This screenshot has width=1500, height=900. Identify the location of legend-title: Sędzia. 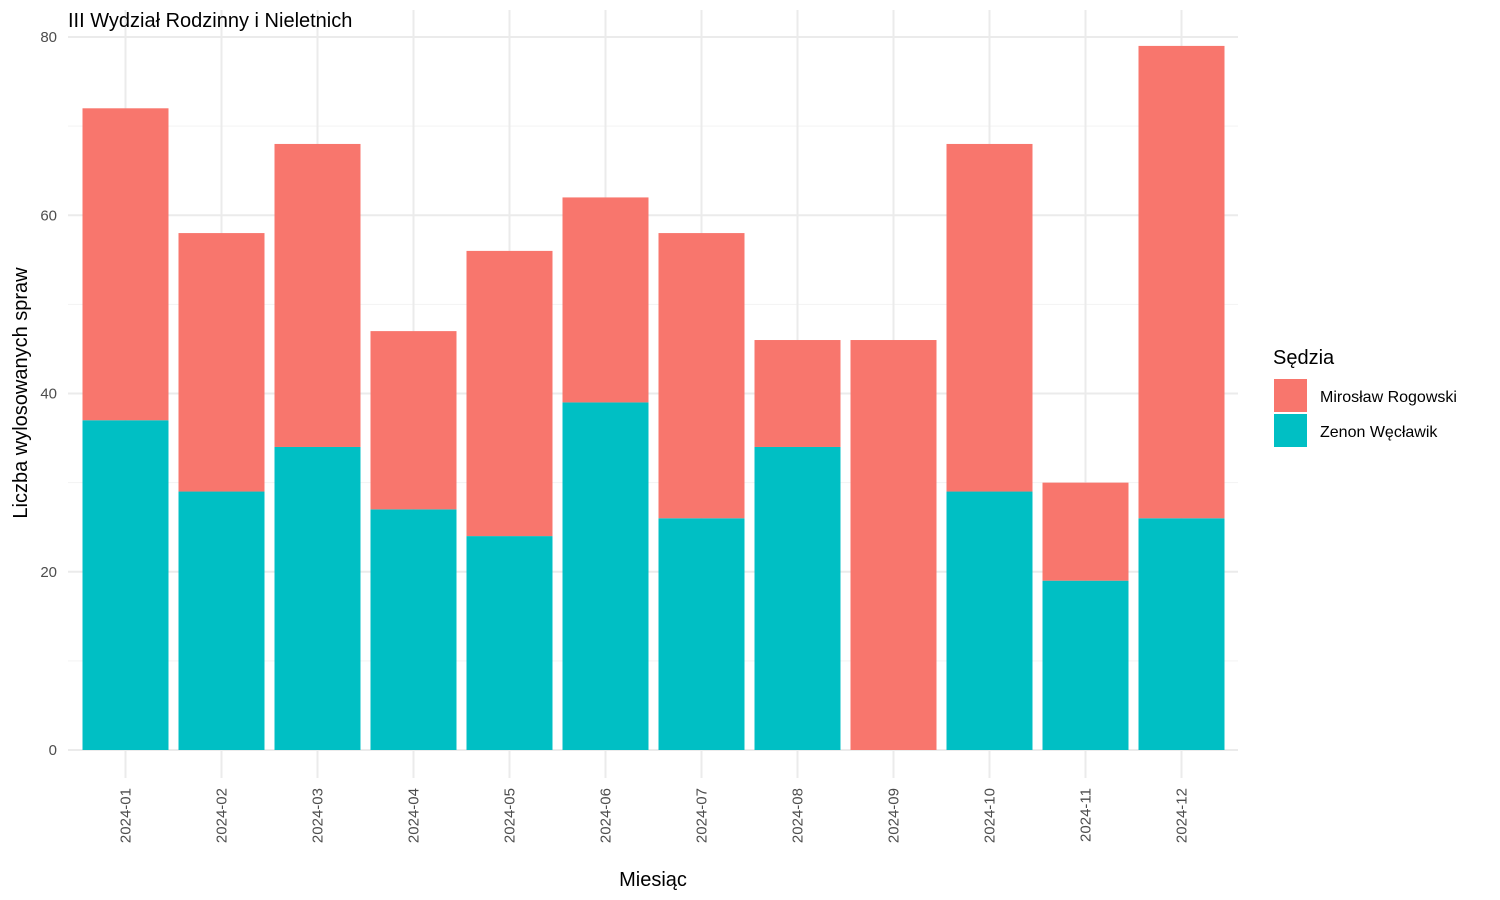
(1304, 358).